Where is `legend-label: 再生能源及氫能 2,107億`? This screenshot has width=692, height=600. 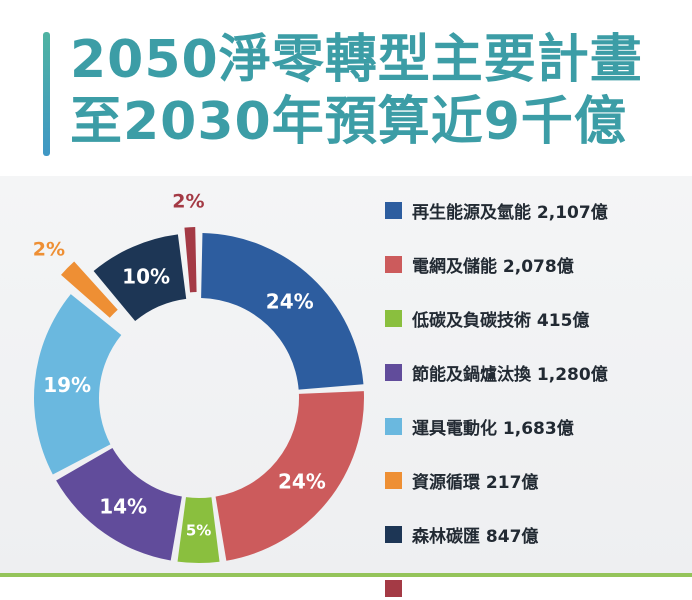
legend-label: 再生能源及氫能 2,107億 is located at coordinates (510, 212).